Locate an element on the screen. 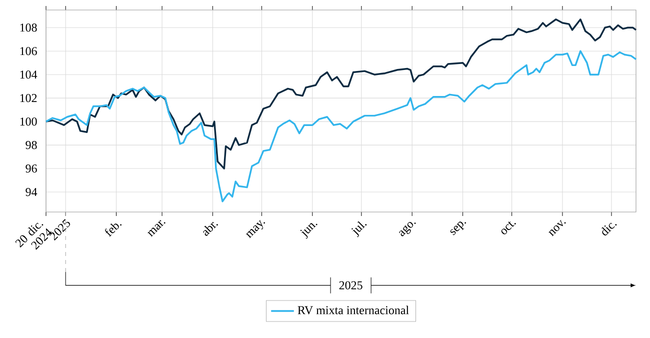  x-tick-label: jul. is located at coordinates (359, 229).